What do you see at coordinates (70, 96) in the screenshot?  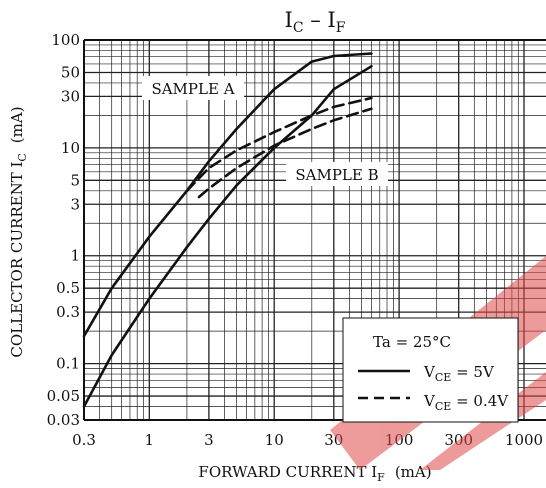 I see `y-tick-label: 30` at bounding box center [70, 96].